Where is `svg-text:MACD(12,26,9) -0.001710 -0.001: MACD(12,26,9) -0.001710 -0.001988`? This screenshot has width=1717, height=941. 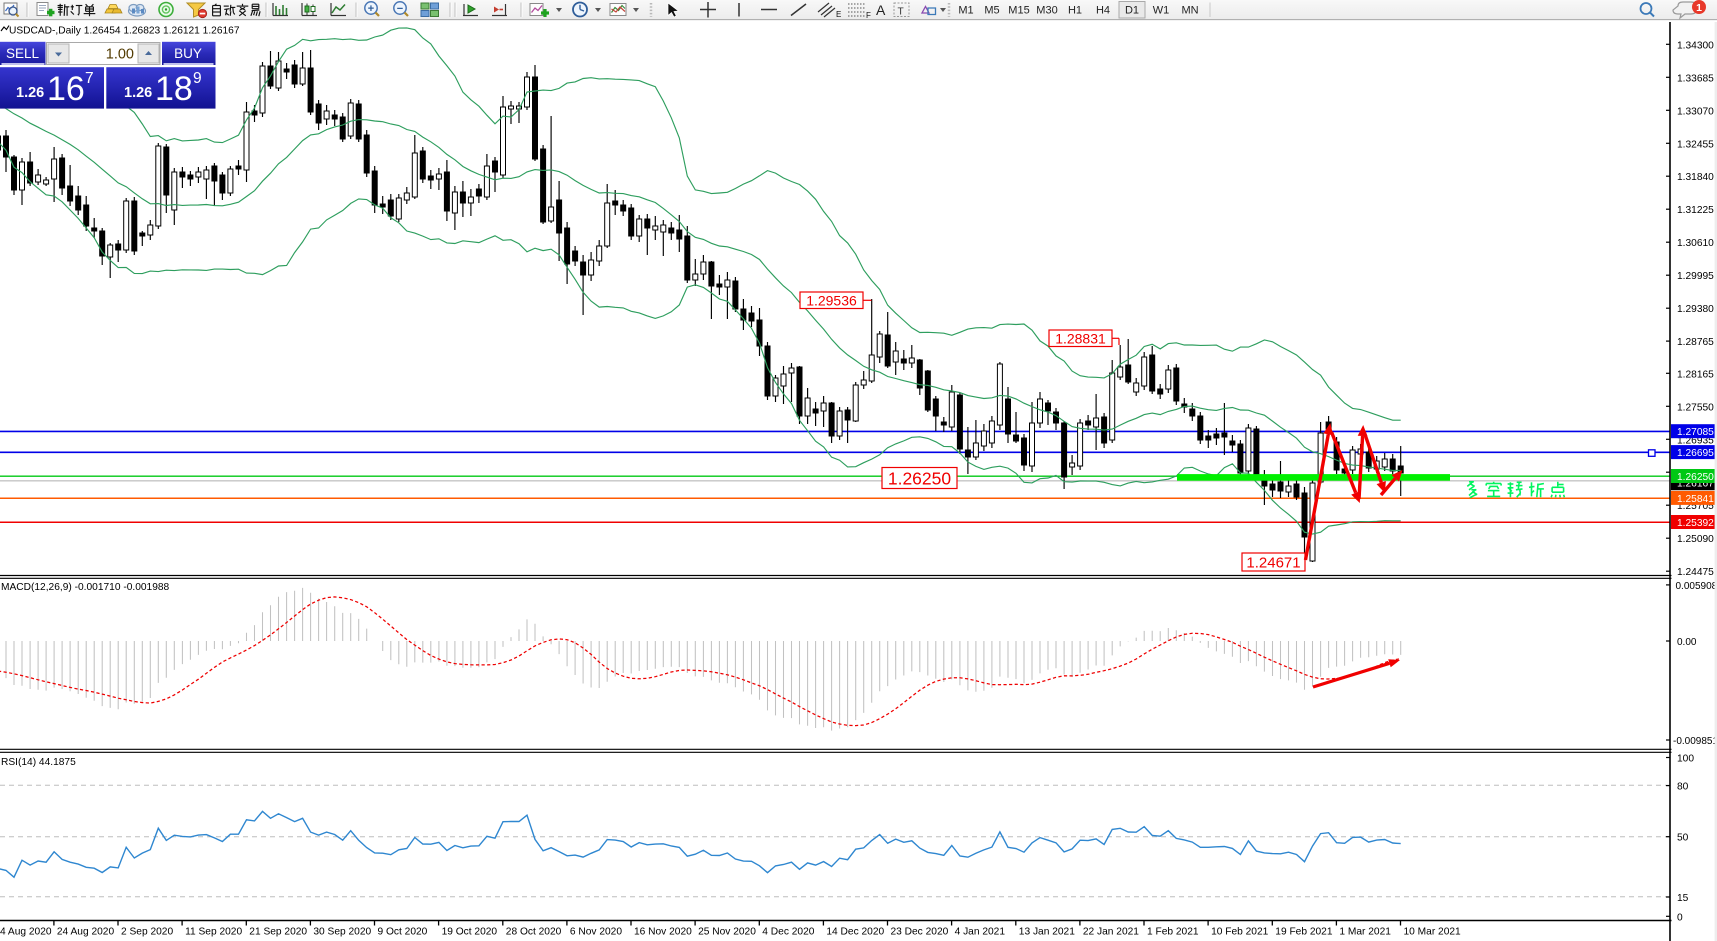 svg-text:MACD(12,26,9) -0.001710 -0.001: MACD(12,26,9) -0.001710 -0.001988 is located at coordinates (85, 587).